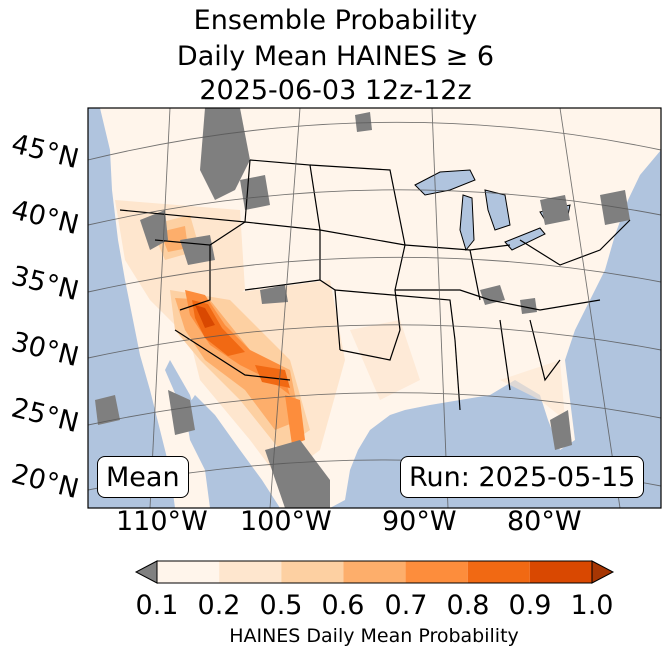 This screenshot has height=658, width=671. I want to click on colorbar-over-arrow, so click(603, 572).